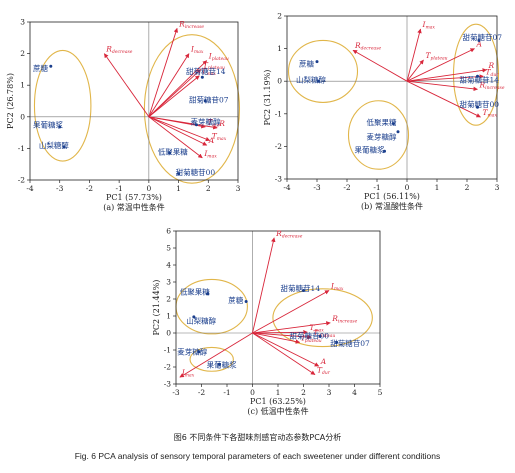 The height and width of the screenshot is (473, 515). I want to click on loading-label: A, so click(323, 361).